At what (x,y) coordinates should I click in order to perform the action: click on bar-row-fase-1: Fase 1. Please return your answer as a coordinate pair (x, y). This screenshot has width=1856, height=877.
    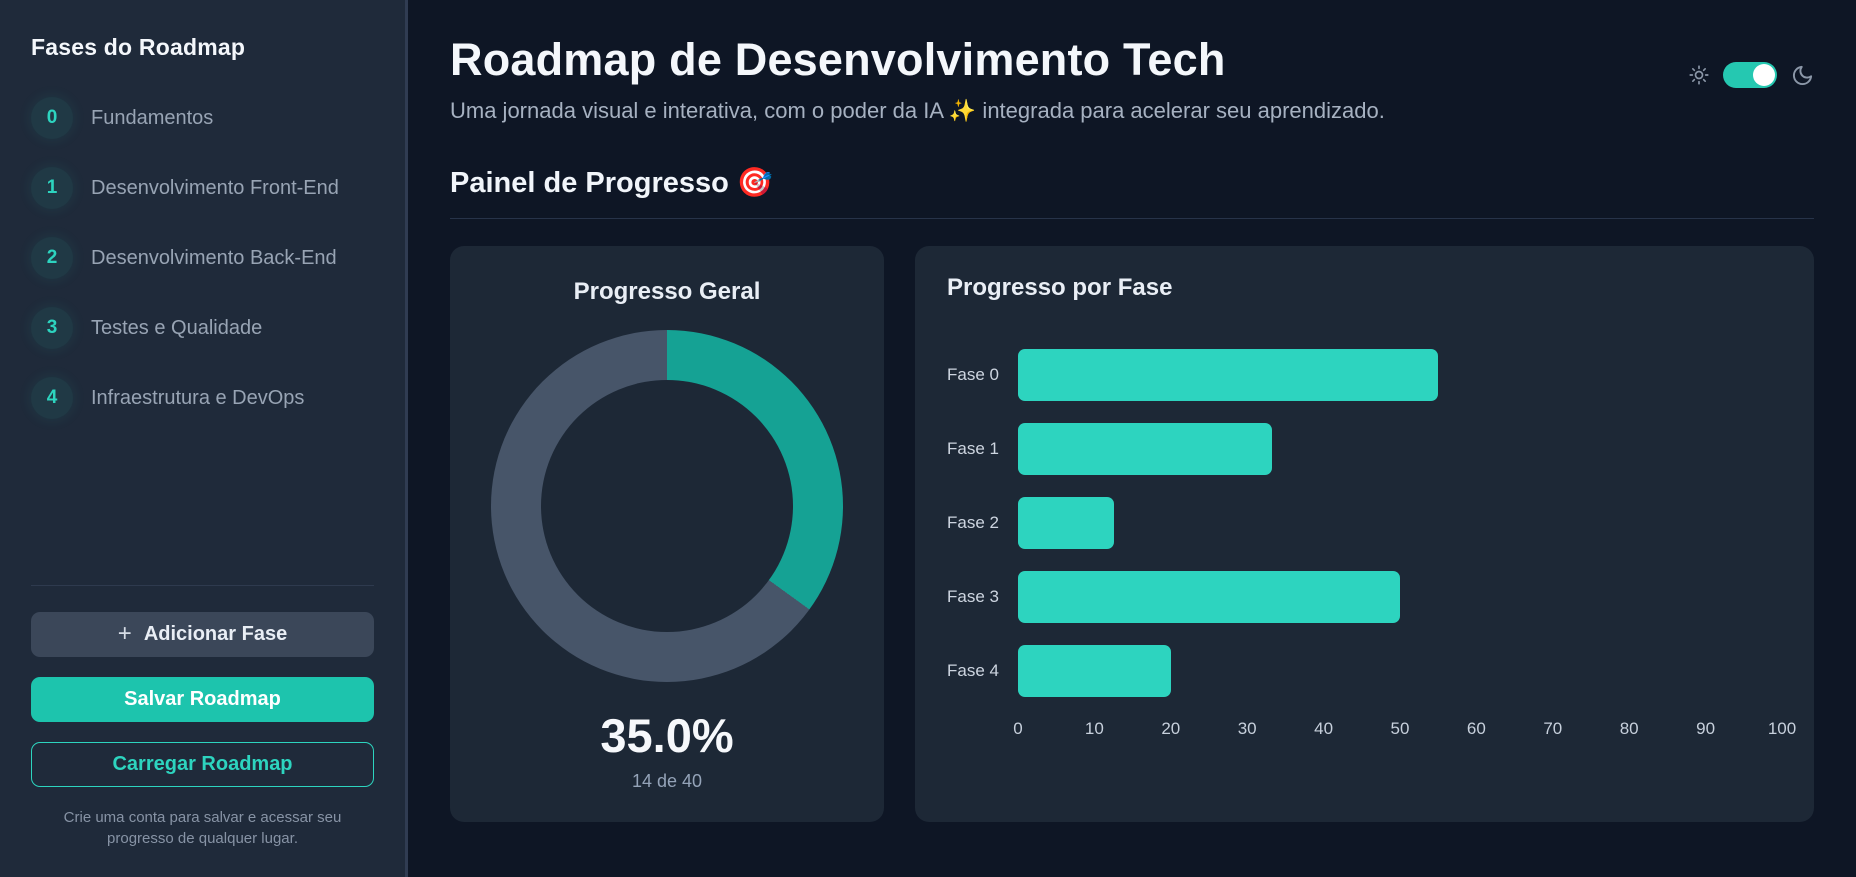
    Looking at the image, I should click on (1364, 449).